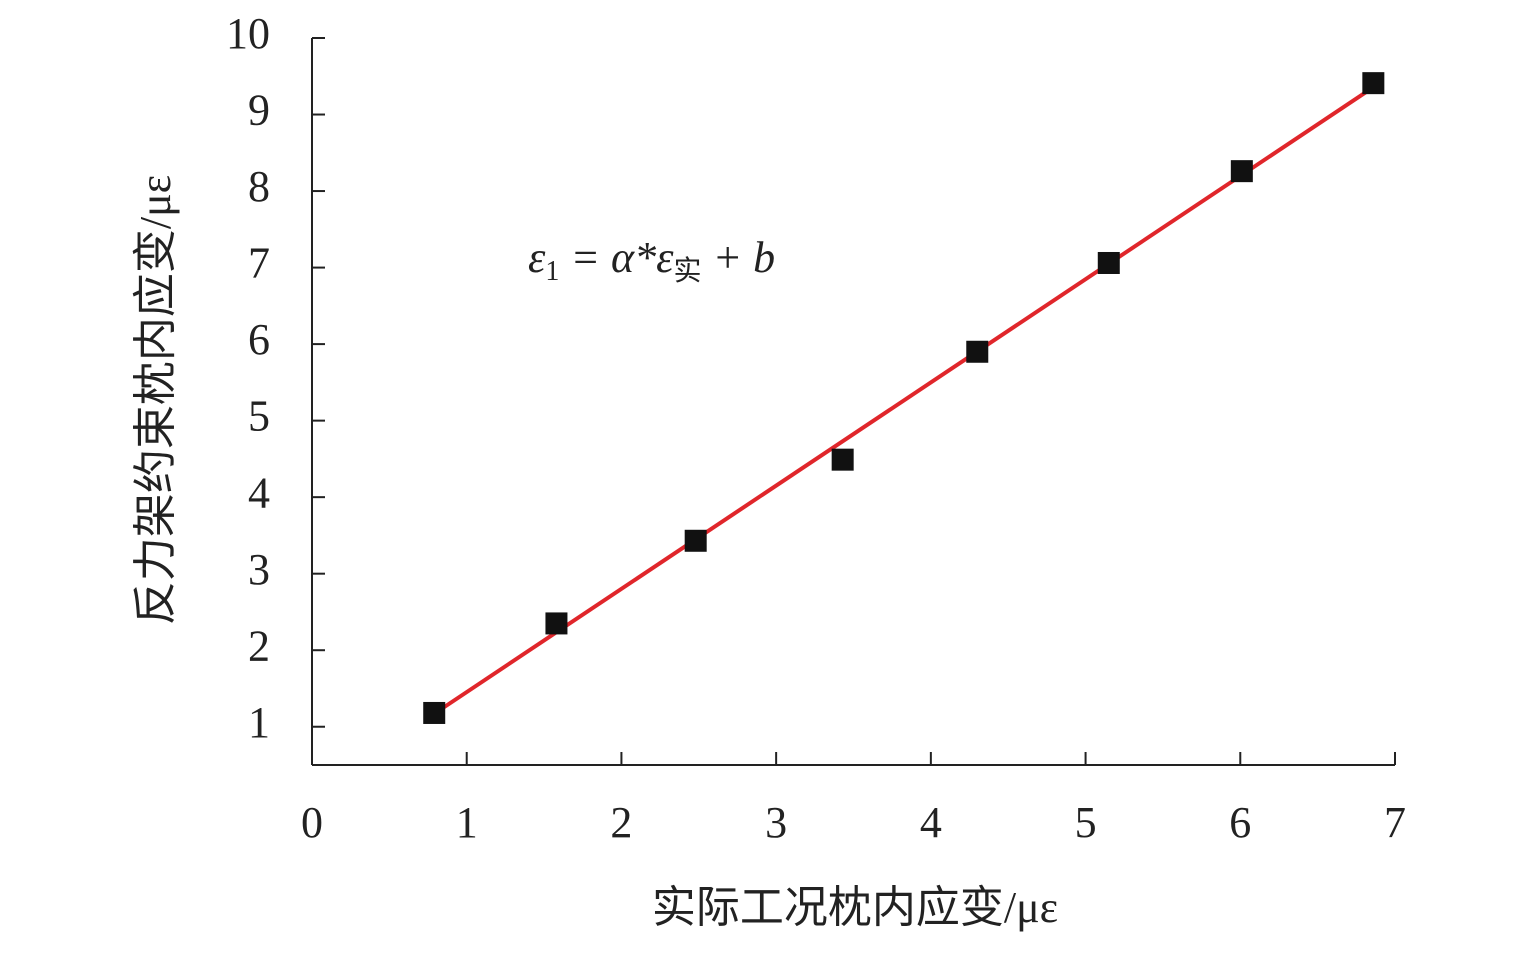 The width and height of the screenshot is (1535, 955). I want to click on y-tick-label: 2, so click(259, 645).